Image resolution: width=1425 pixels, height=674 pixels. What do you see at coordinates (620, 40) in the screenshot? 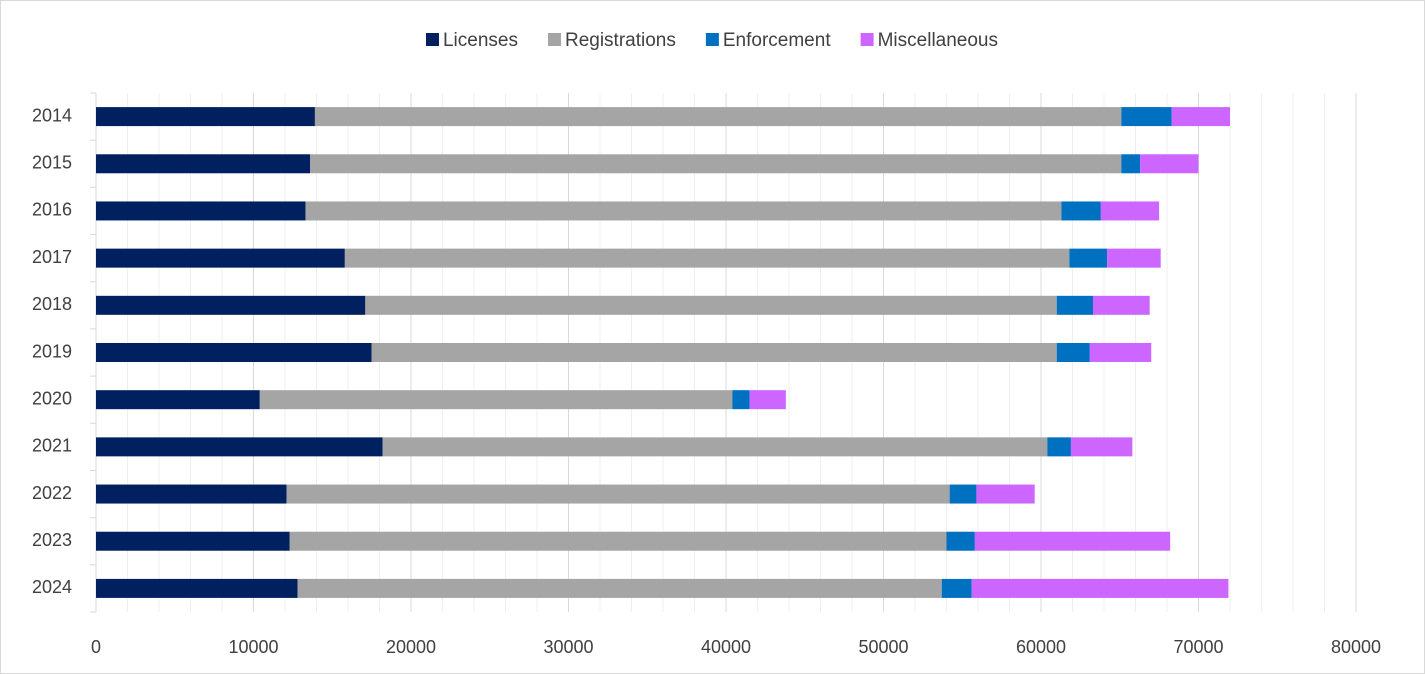
I see `legend-label: Registrations` at bounding box center [620, 40].